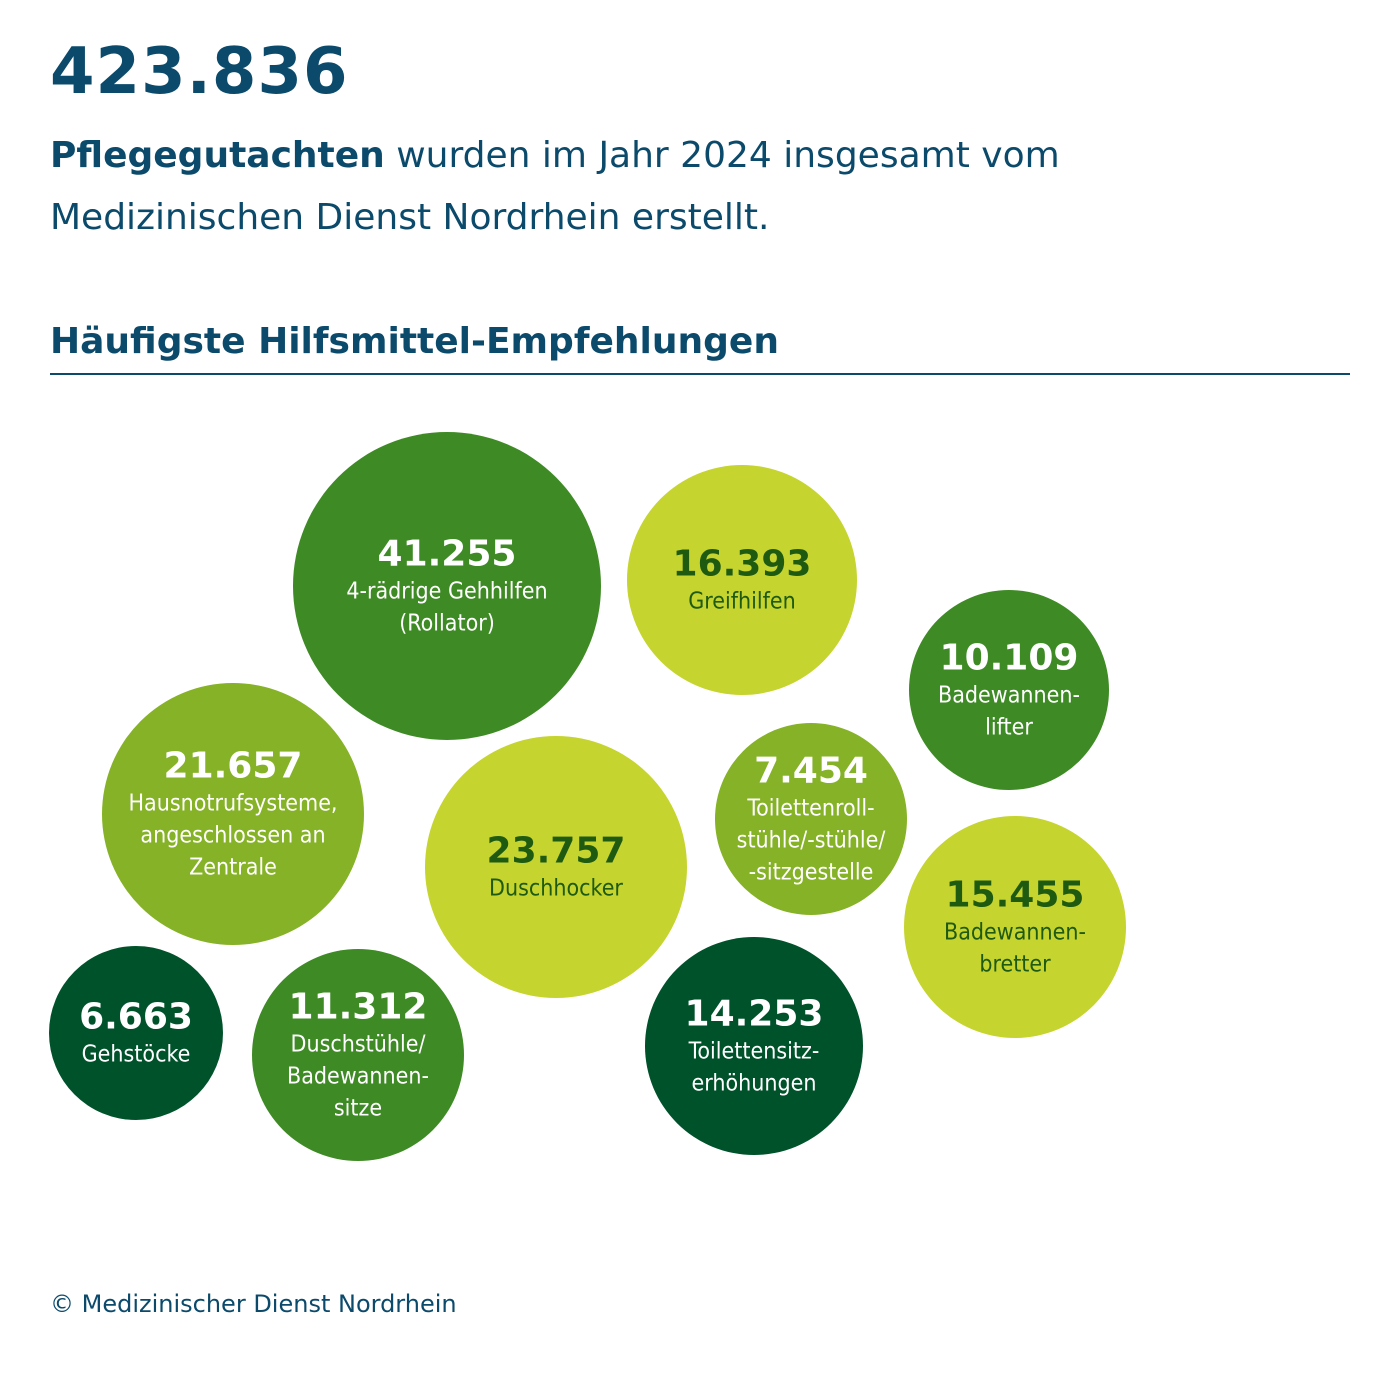  What do you see at coordinates (742, 601) in the screenshot?
I see `bubble-label: Greifhilfen` at bounding box center [742, 601].